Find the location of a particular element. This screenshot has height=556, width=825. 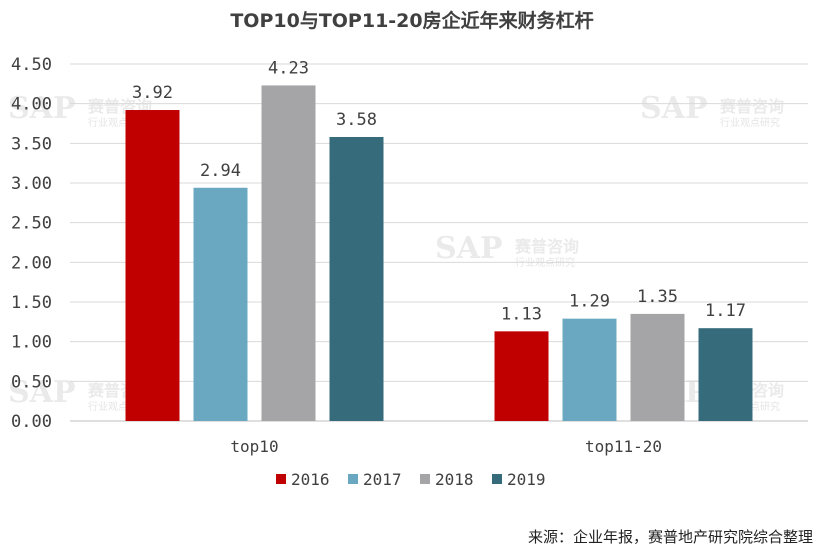

legend-label: 2018 is located at coordinates (454, 479).